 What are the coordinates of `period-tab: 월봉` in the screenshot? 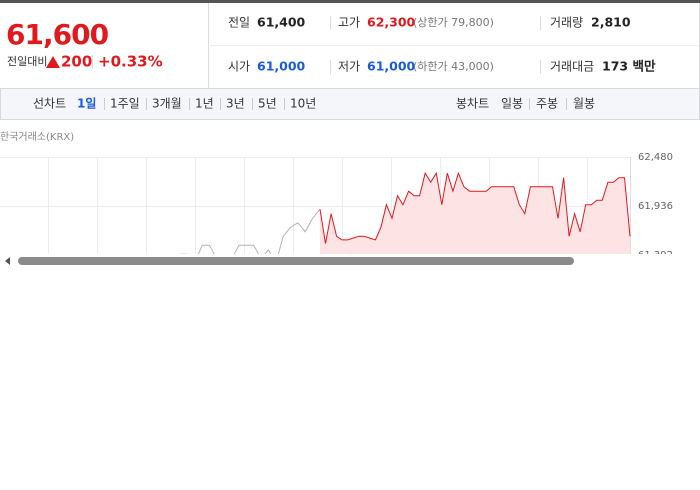 It's located at (584, 104).